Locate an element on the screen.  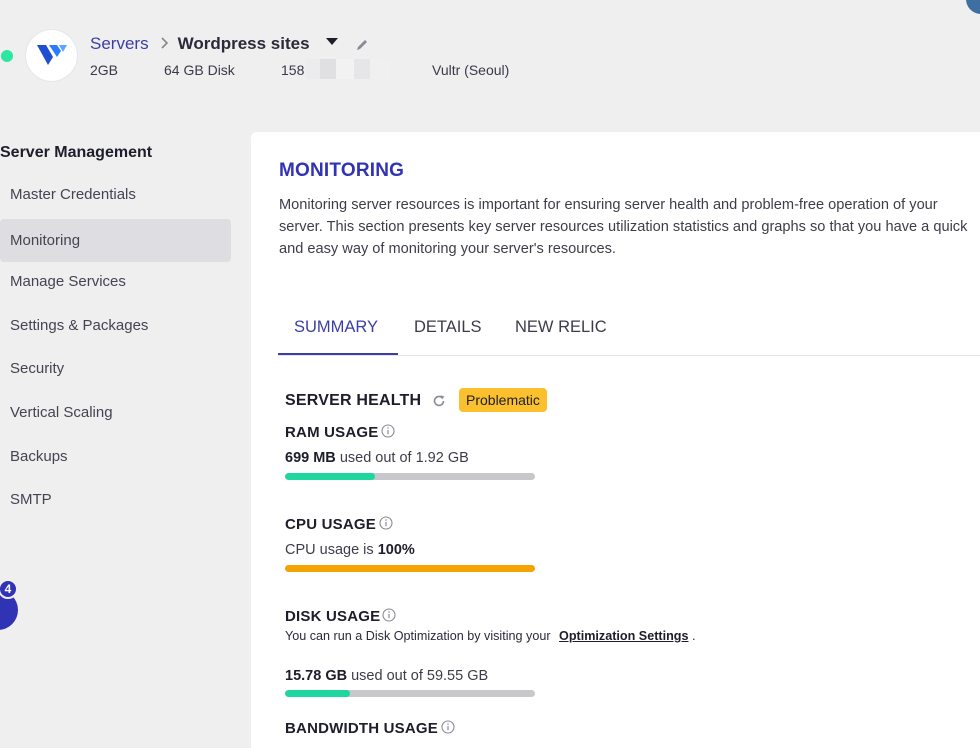
ram-usage-text: 699 MB used out of 1.92 GB is located at coordinates (377, 458).